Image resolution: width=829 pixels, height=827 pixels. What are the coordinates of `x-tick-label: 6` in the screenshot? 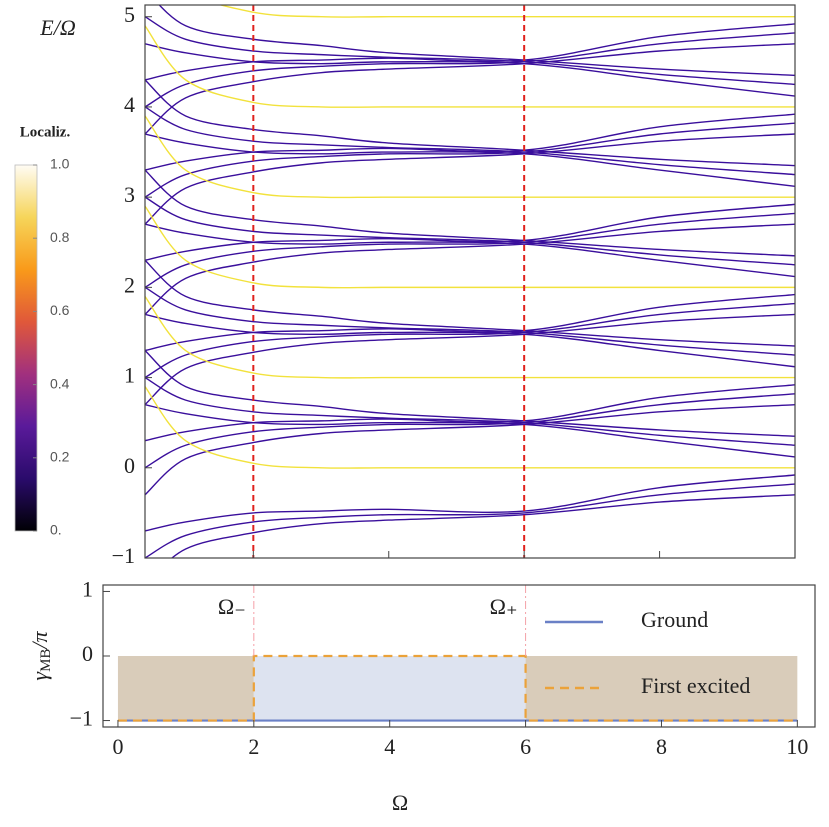 It's located at (525, 746).